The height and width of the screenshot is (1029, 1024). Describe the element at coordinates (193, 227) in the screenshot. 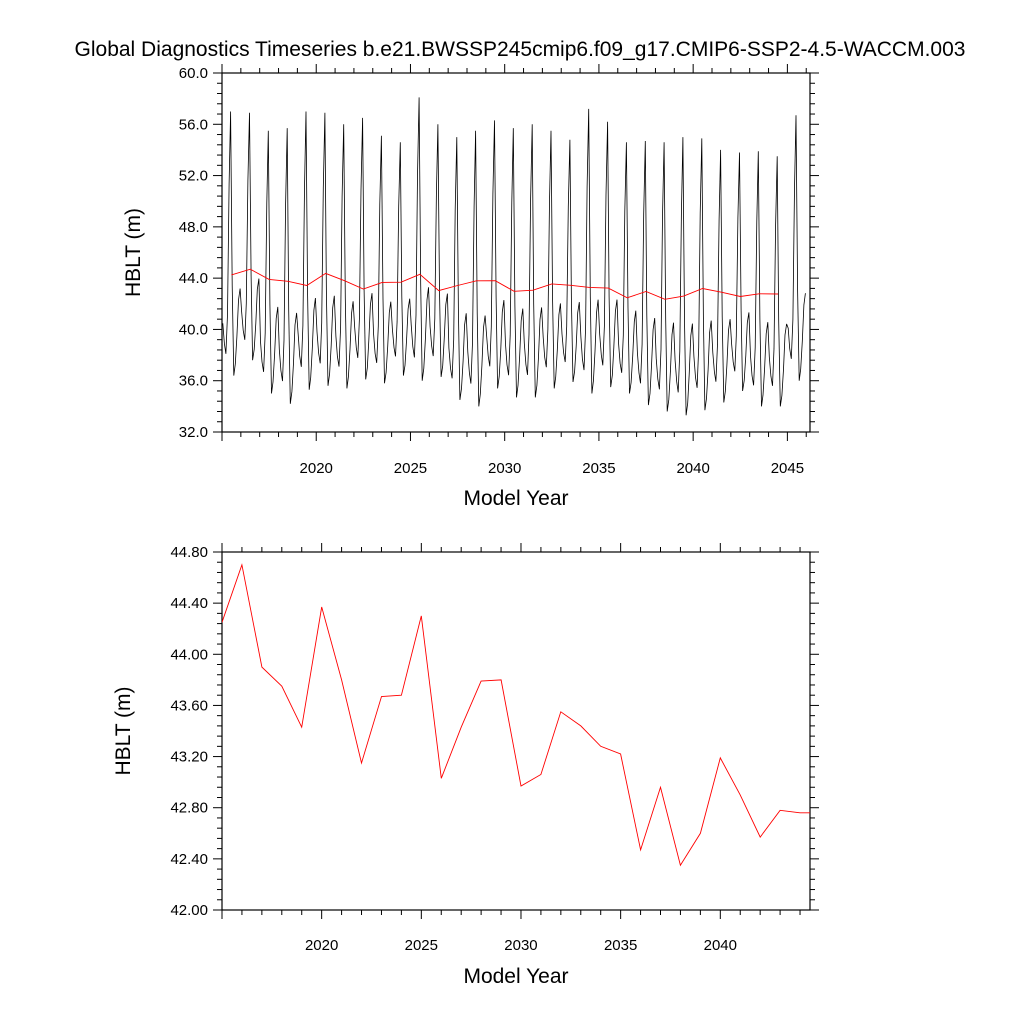

I see `y-tick-label: 48.0` at that location.